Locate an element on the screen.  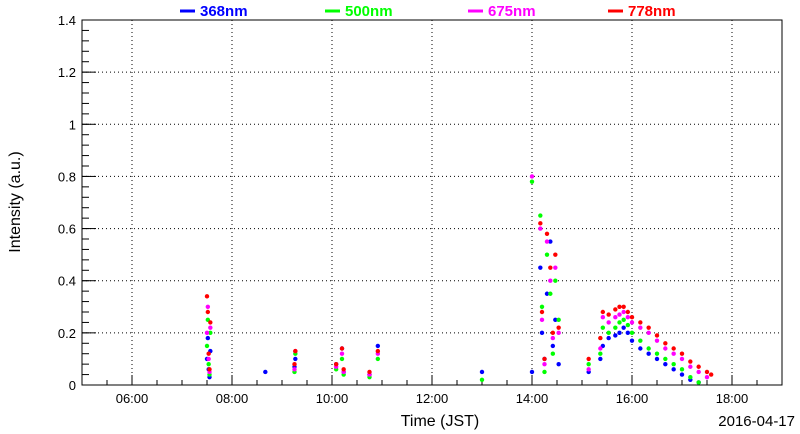
legend-label: 500nm is located at coordinates (369, 11).